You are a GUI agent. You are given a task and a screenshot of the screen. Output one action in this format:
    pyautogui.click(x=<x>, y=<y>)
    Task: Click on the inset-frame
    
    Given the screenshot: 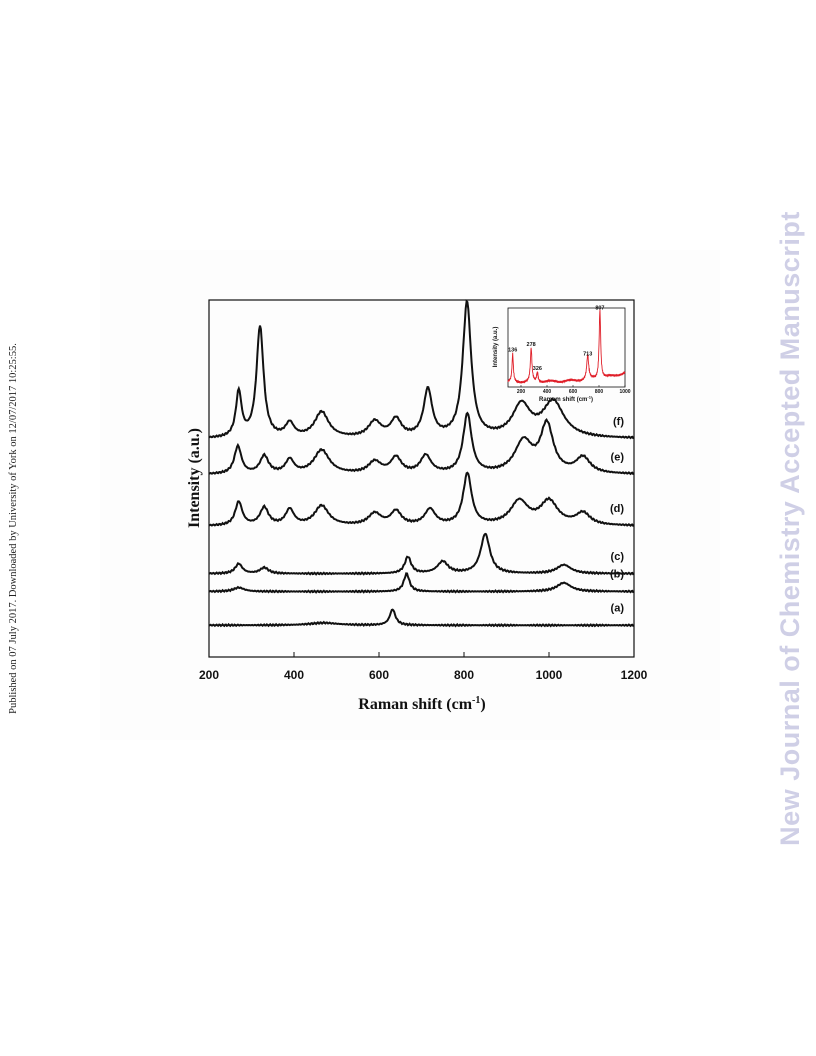 What is the action you would take?
    pyautogui.click(x=566, y=347)
    